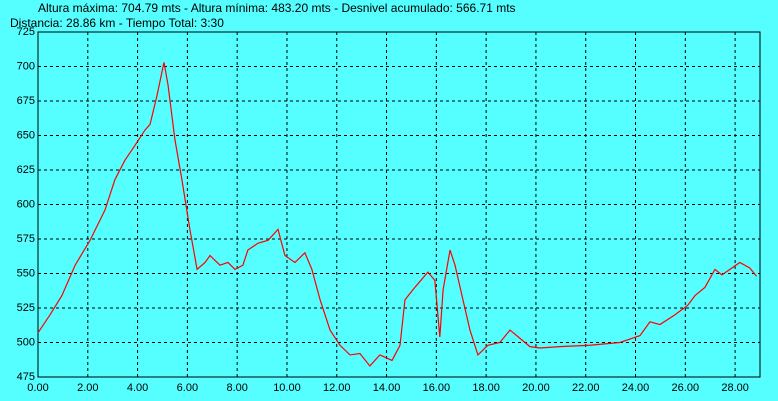 The height and width of the screenshot is (401, 778). What do you see at coordinates (26, 308) in the screenshot?
I see `y-tick-label: 525` at bounding box center [26, 308].